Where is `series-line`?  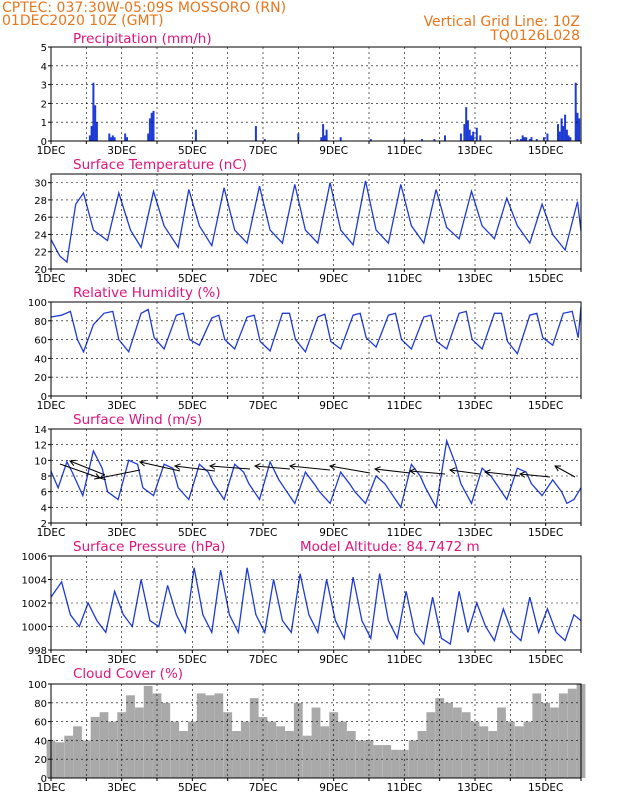 series-line is located at coordinates (316, 222).